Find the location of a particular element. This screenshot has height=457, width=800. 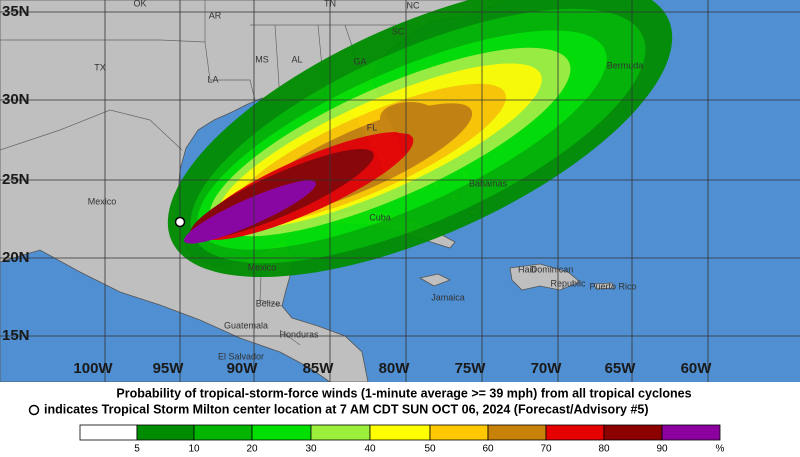

legend-label: 30 is located at coordinates (311, 448).